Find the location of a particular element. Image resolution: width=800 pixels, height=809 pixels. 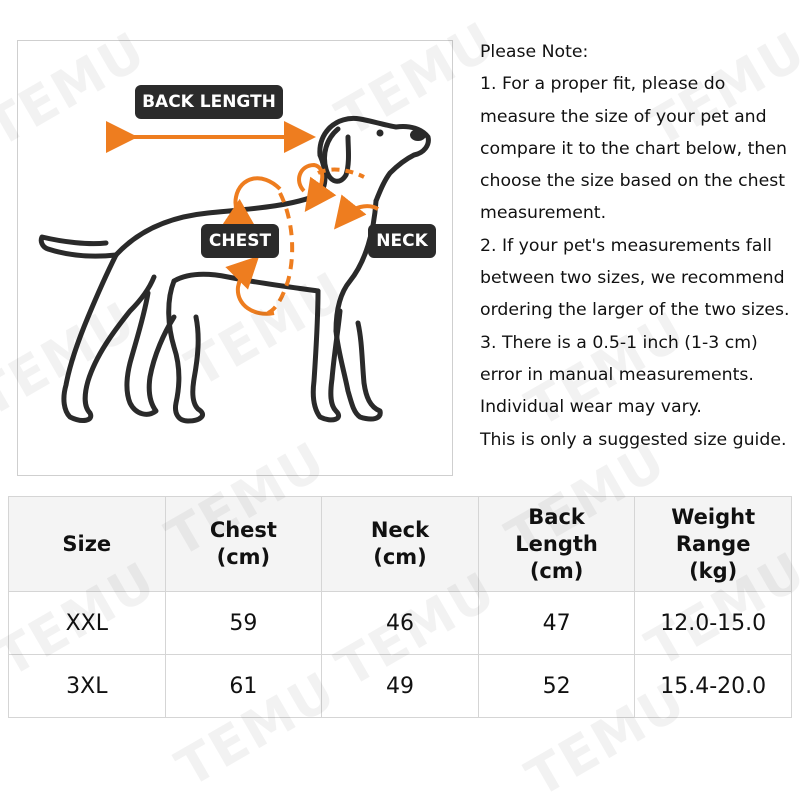

table-cell-size: 3XL is located at coordinates (87, 686).